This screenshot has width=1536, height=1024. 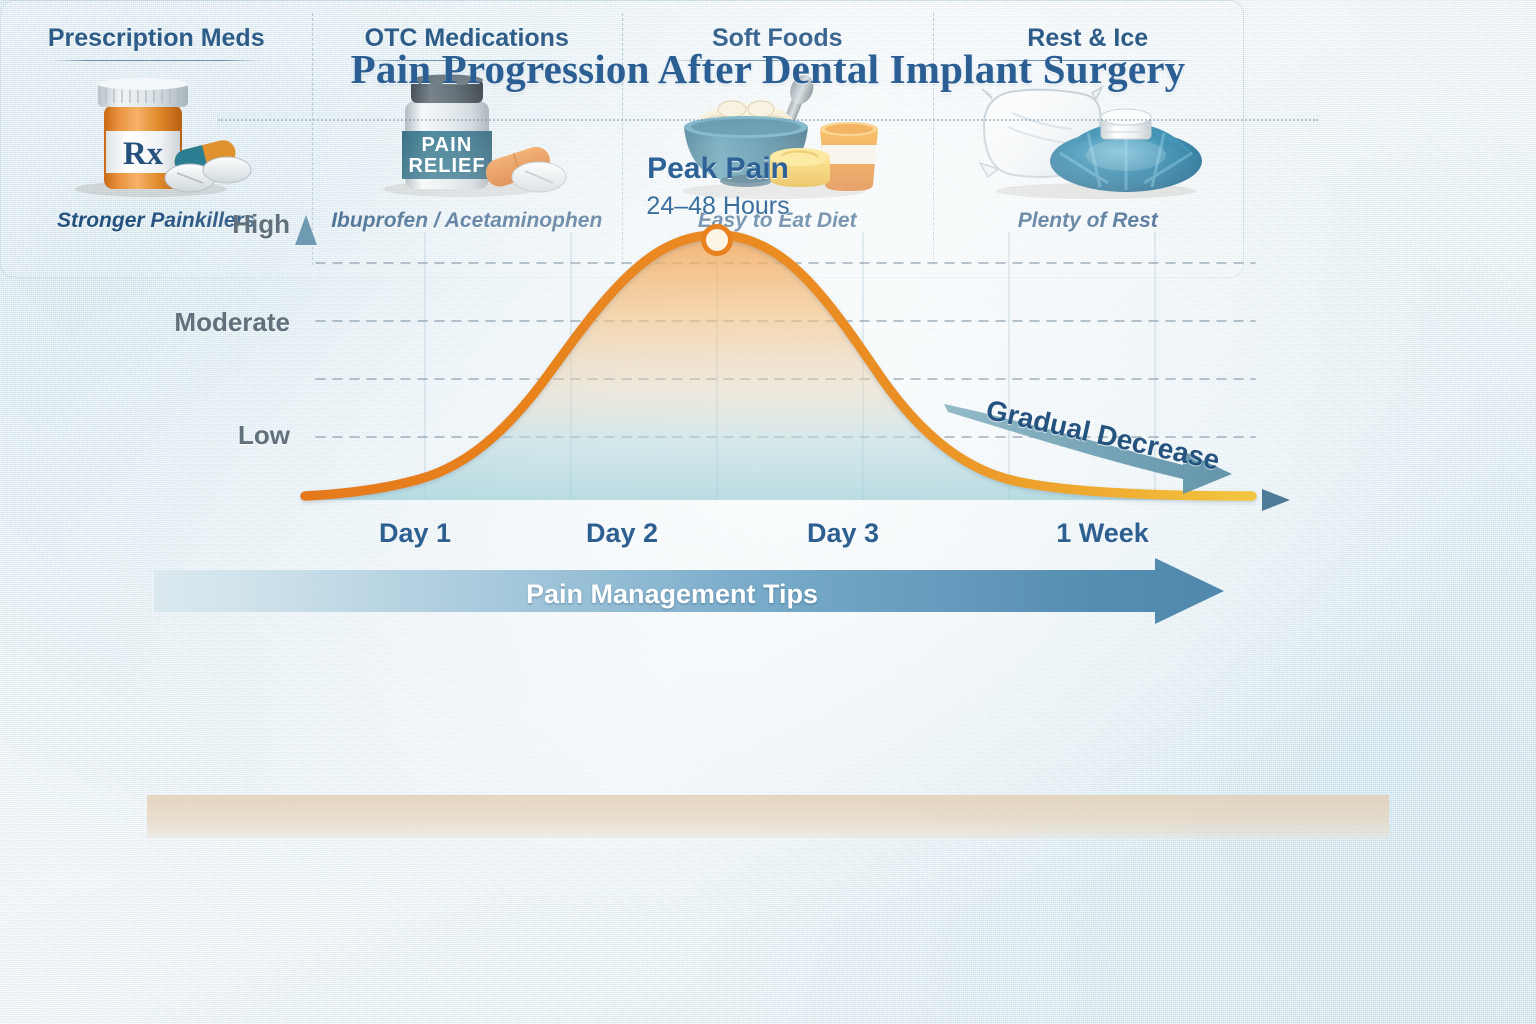 I want to click on card-caption: Ibuprofen / Acetaminophen, so click(x=467, y=220).